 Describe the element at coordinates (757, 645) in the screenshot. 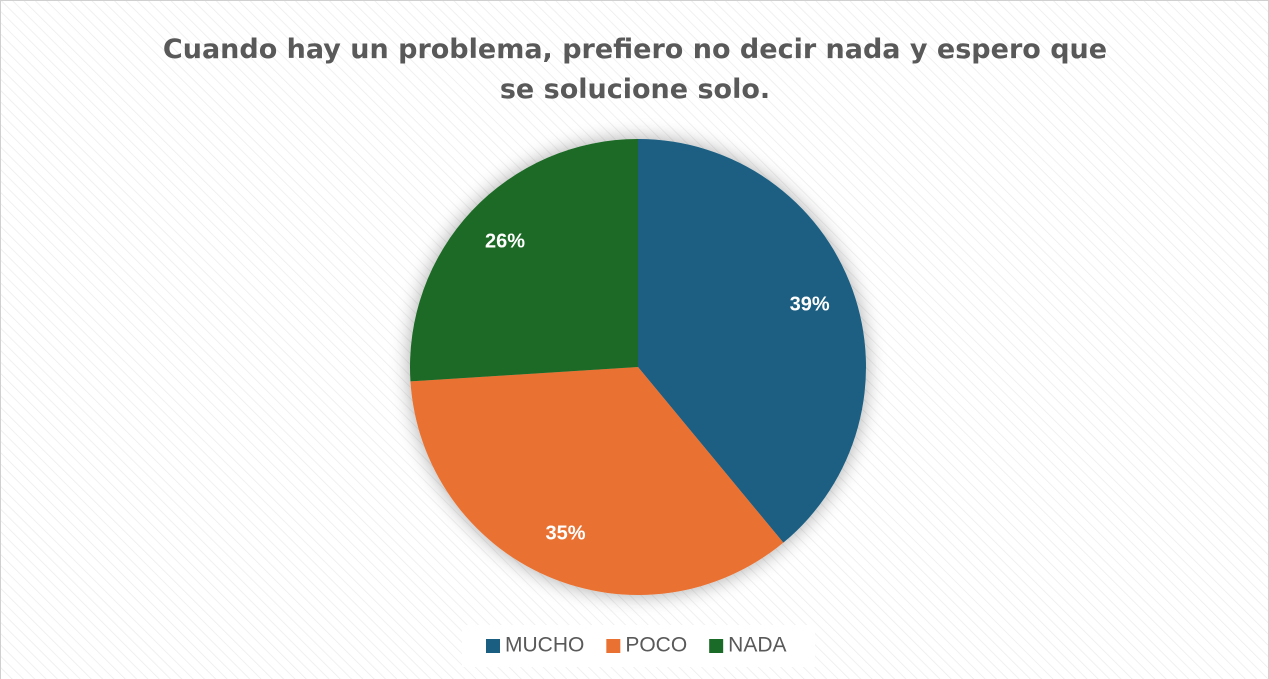

I see `legend-label: NADA` at that location.